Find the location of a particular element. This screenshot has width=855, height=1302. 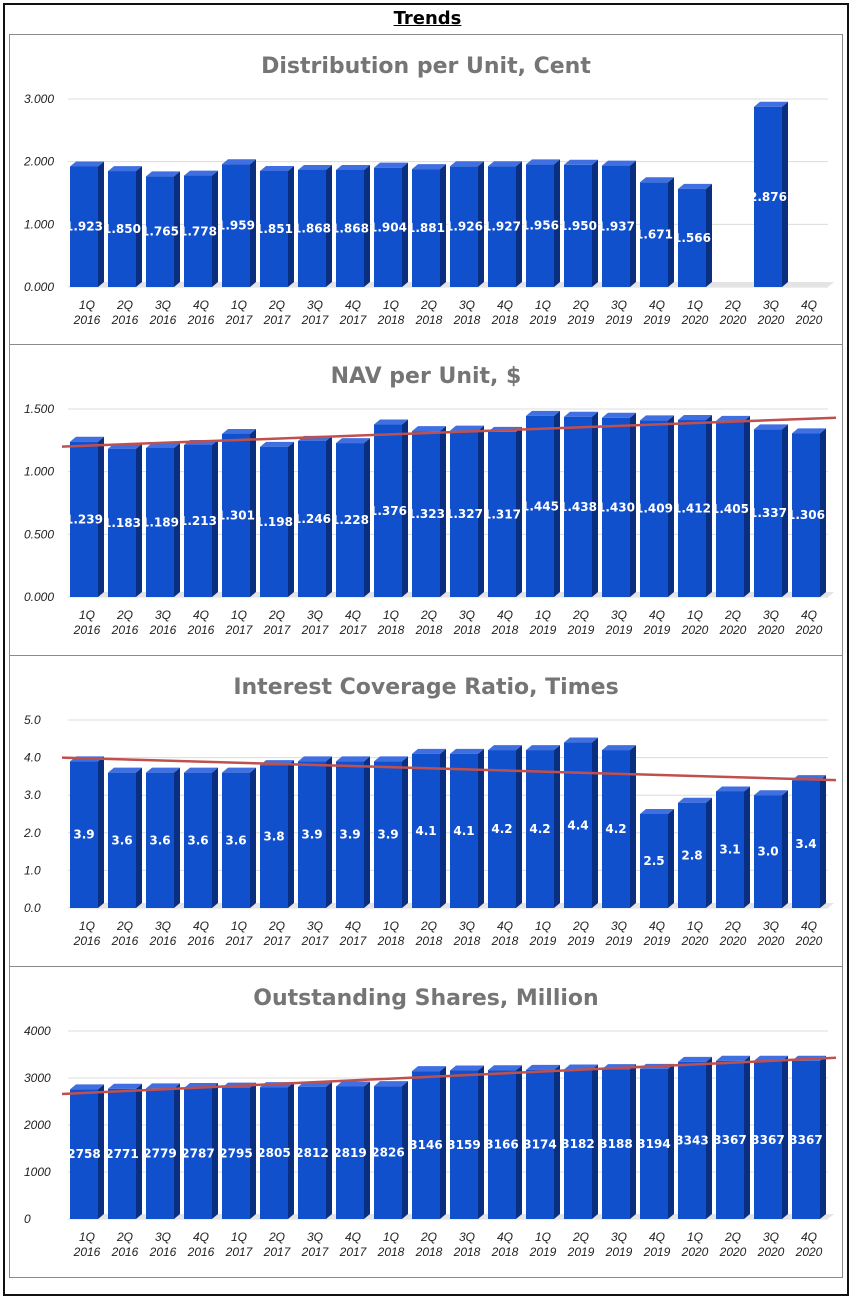

data-label: 1.376 is located at coordinates (388, 511).